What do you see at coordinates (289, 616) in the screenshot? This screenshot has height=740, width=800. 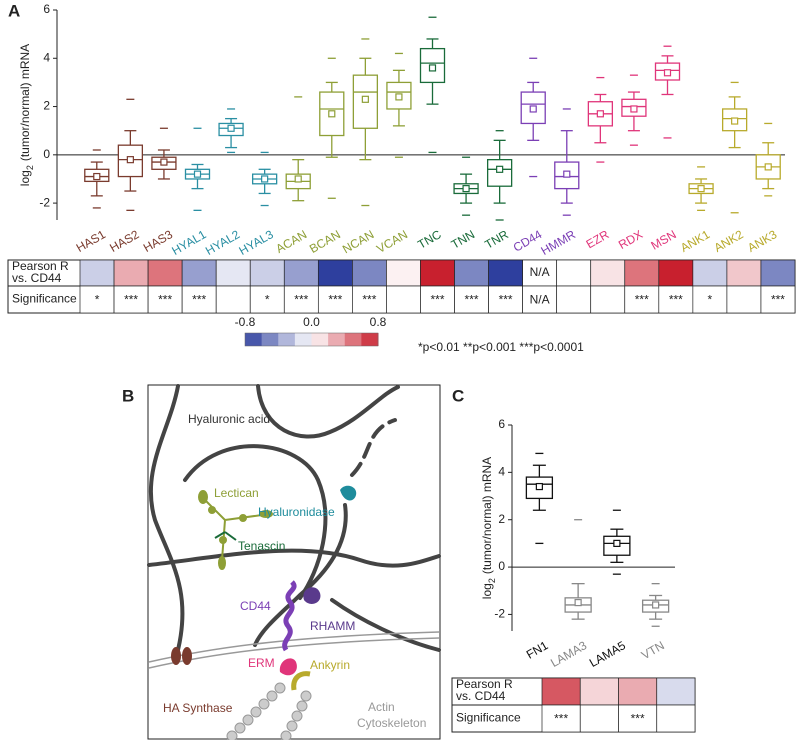 I see `cd44-icon` at bounding box center [289, 616].